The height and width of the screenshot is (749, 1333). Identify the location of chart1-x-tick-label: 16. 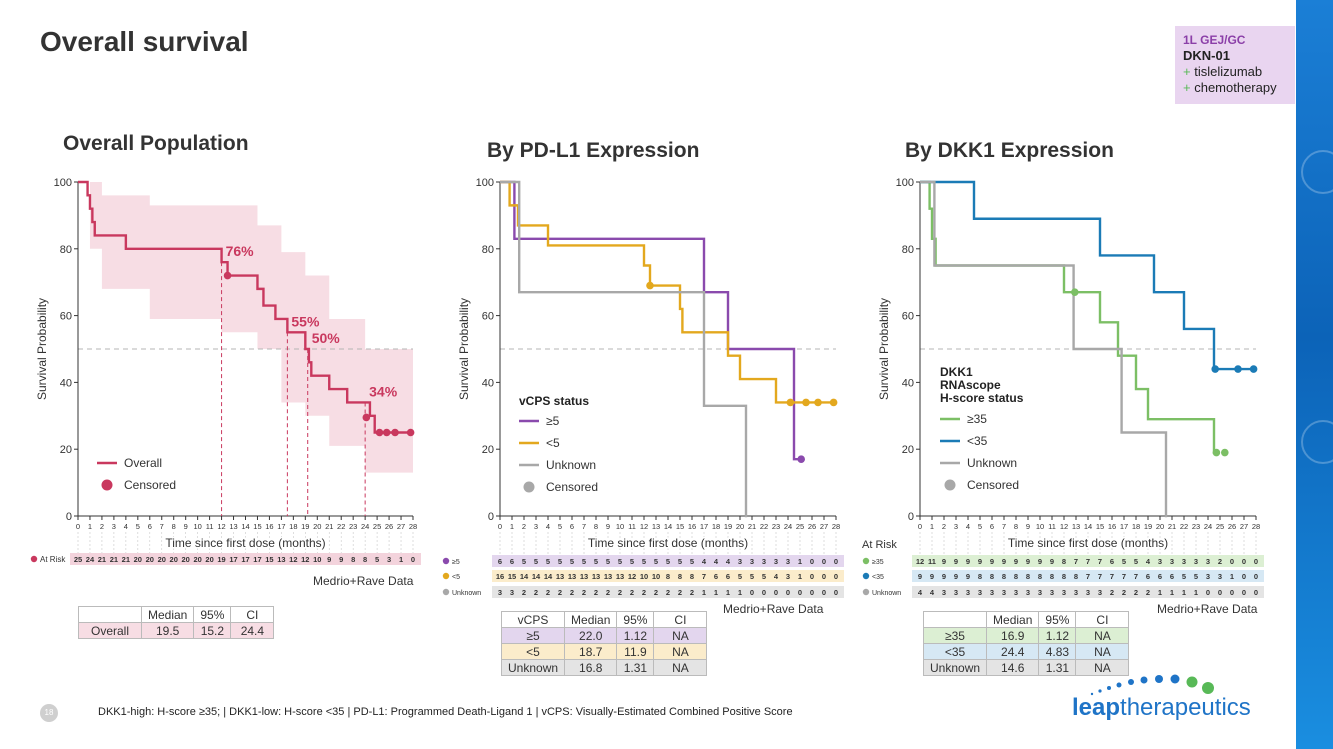
(269, 526).